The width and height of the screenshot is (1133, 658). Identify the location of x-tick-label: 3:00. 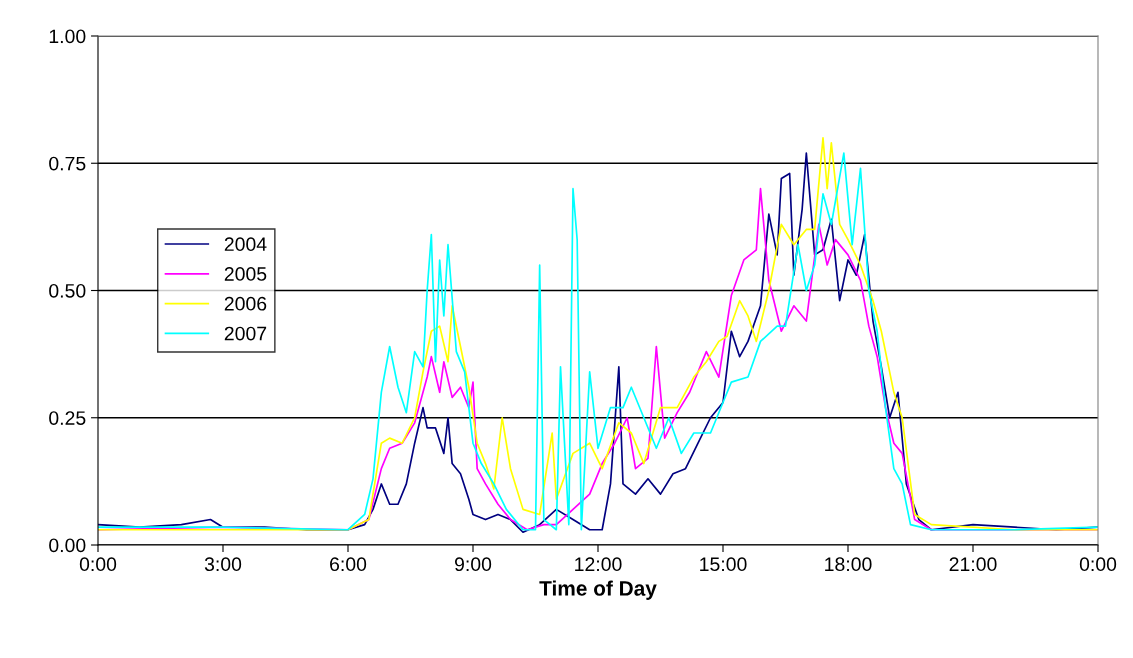
(223, 564).